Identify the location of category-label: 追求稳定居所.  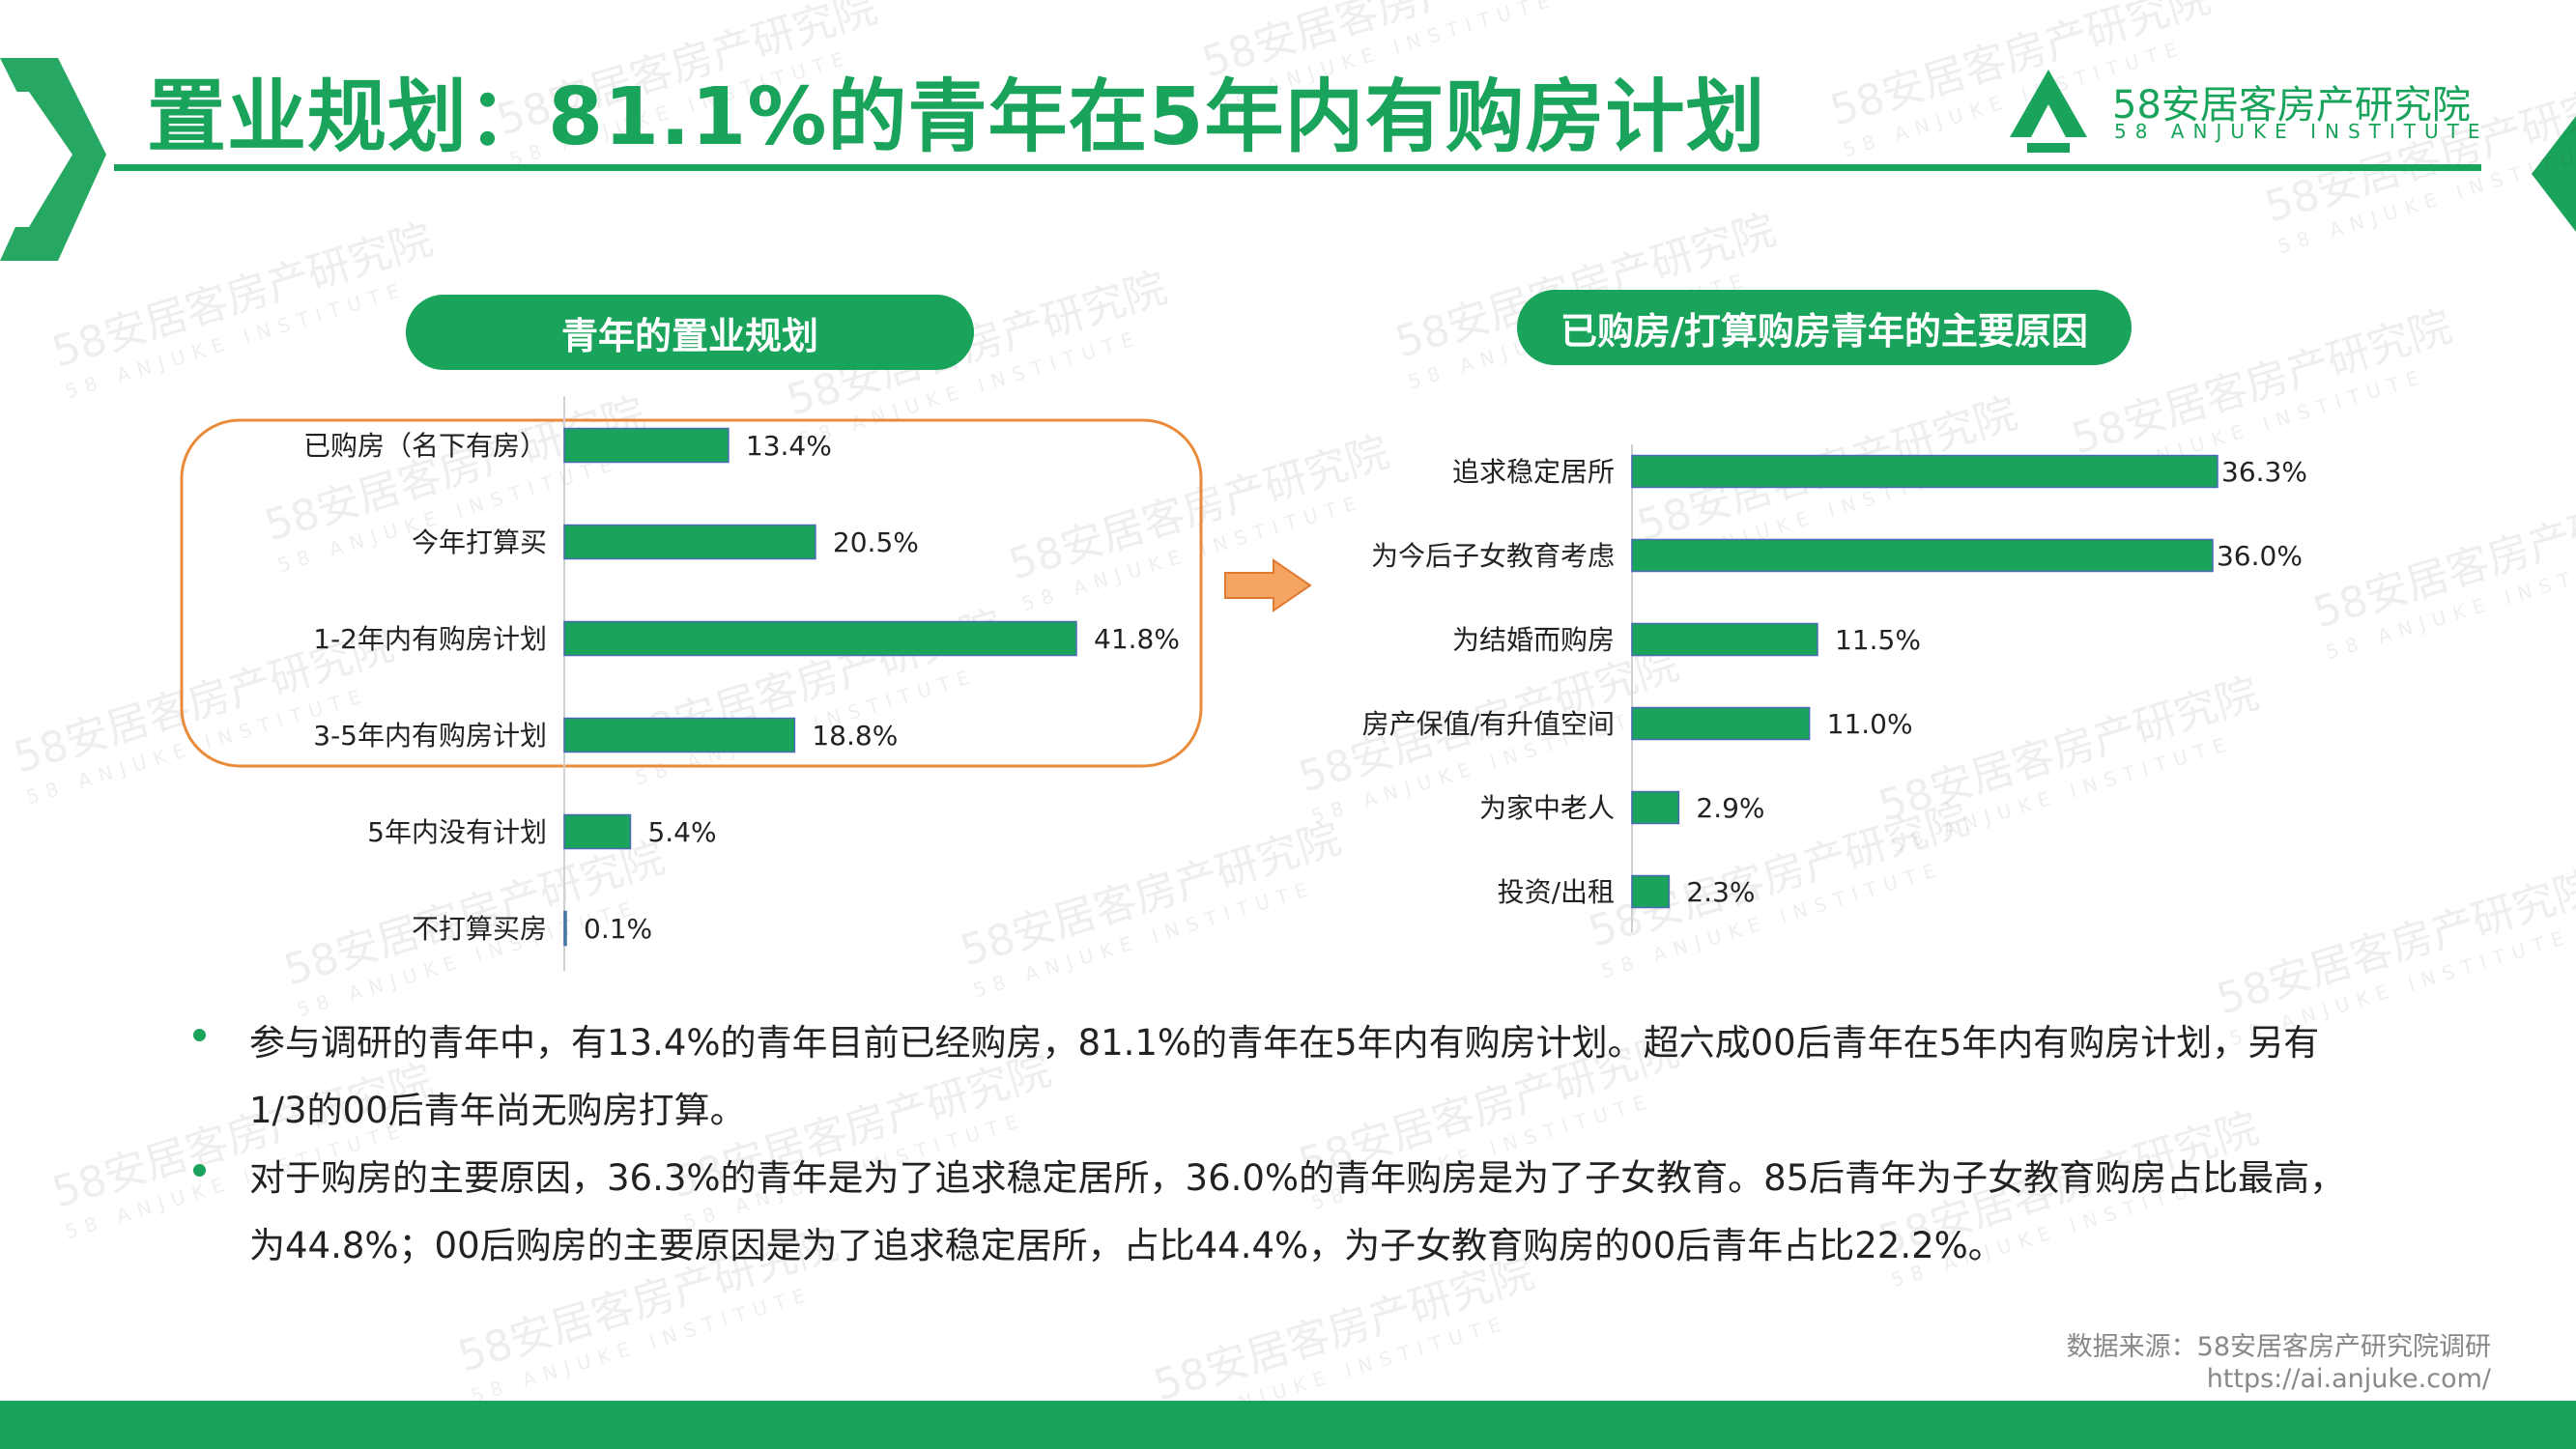
(1534, 472).